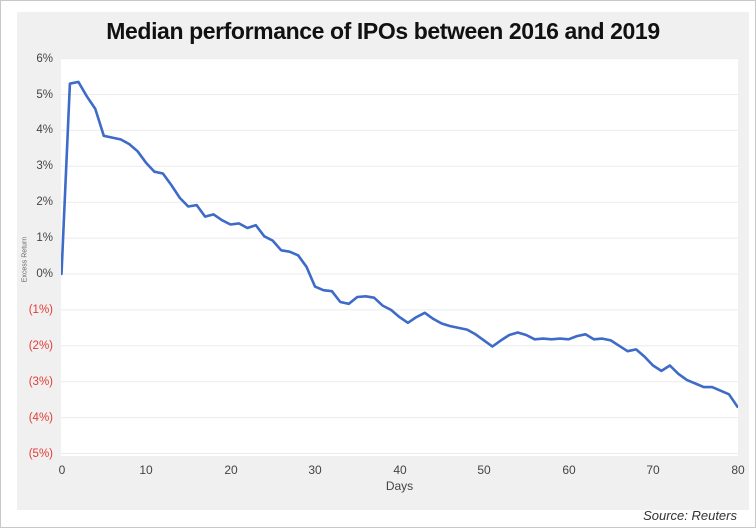 The width and height of the screenshot is (756, 528). What do you see at coordinates (484, 470) in the screenshot?
I see `x-tick-label: 50` at bounding box center [484, 470].